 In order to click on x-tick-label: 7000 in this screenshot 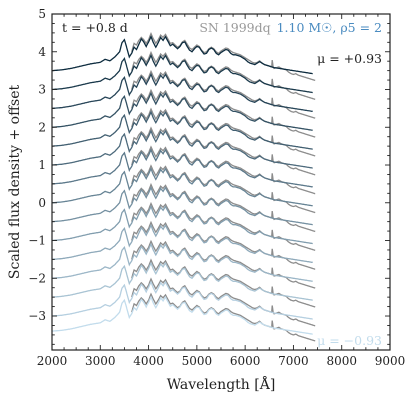, I will do `click(293, 361)`.